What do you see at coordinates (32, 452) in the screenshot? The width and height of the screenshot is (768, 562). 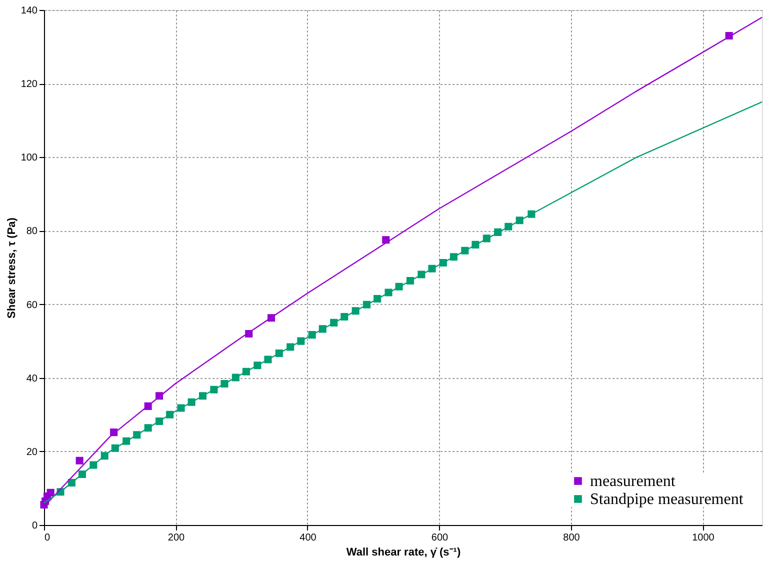 I see `y-tick-label: 20` at bounding box center [32, 452].